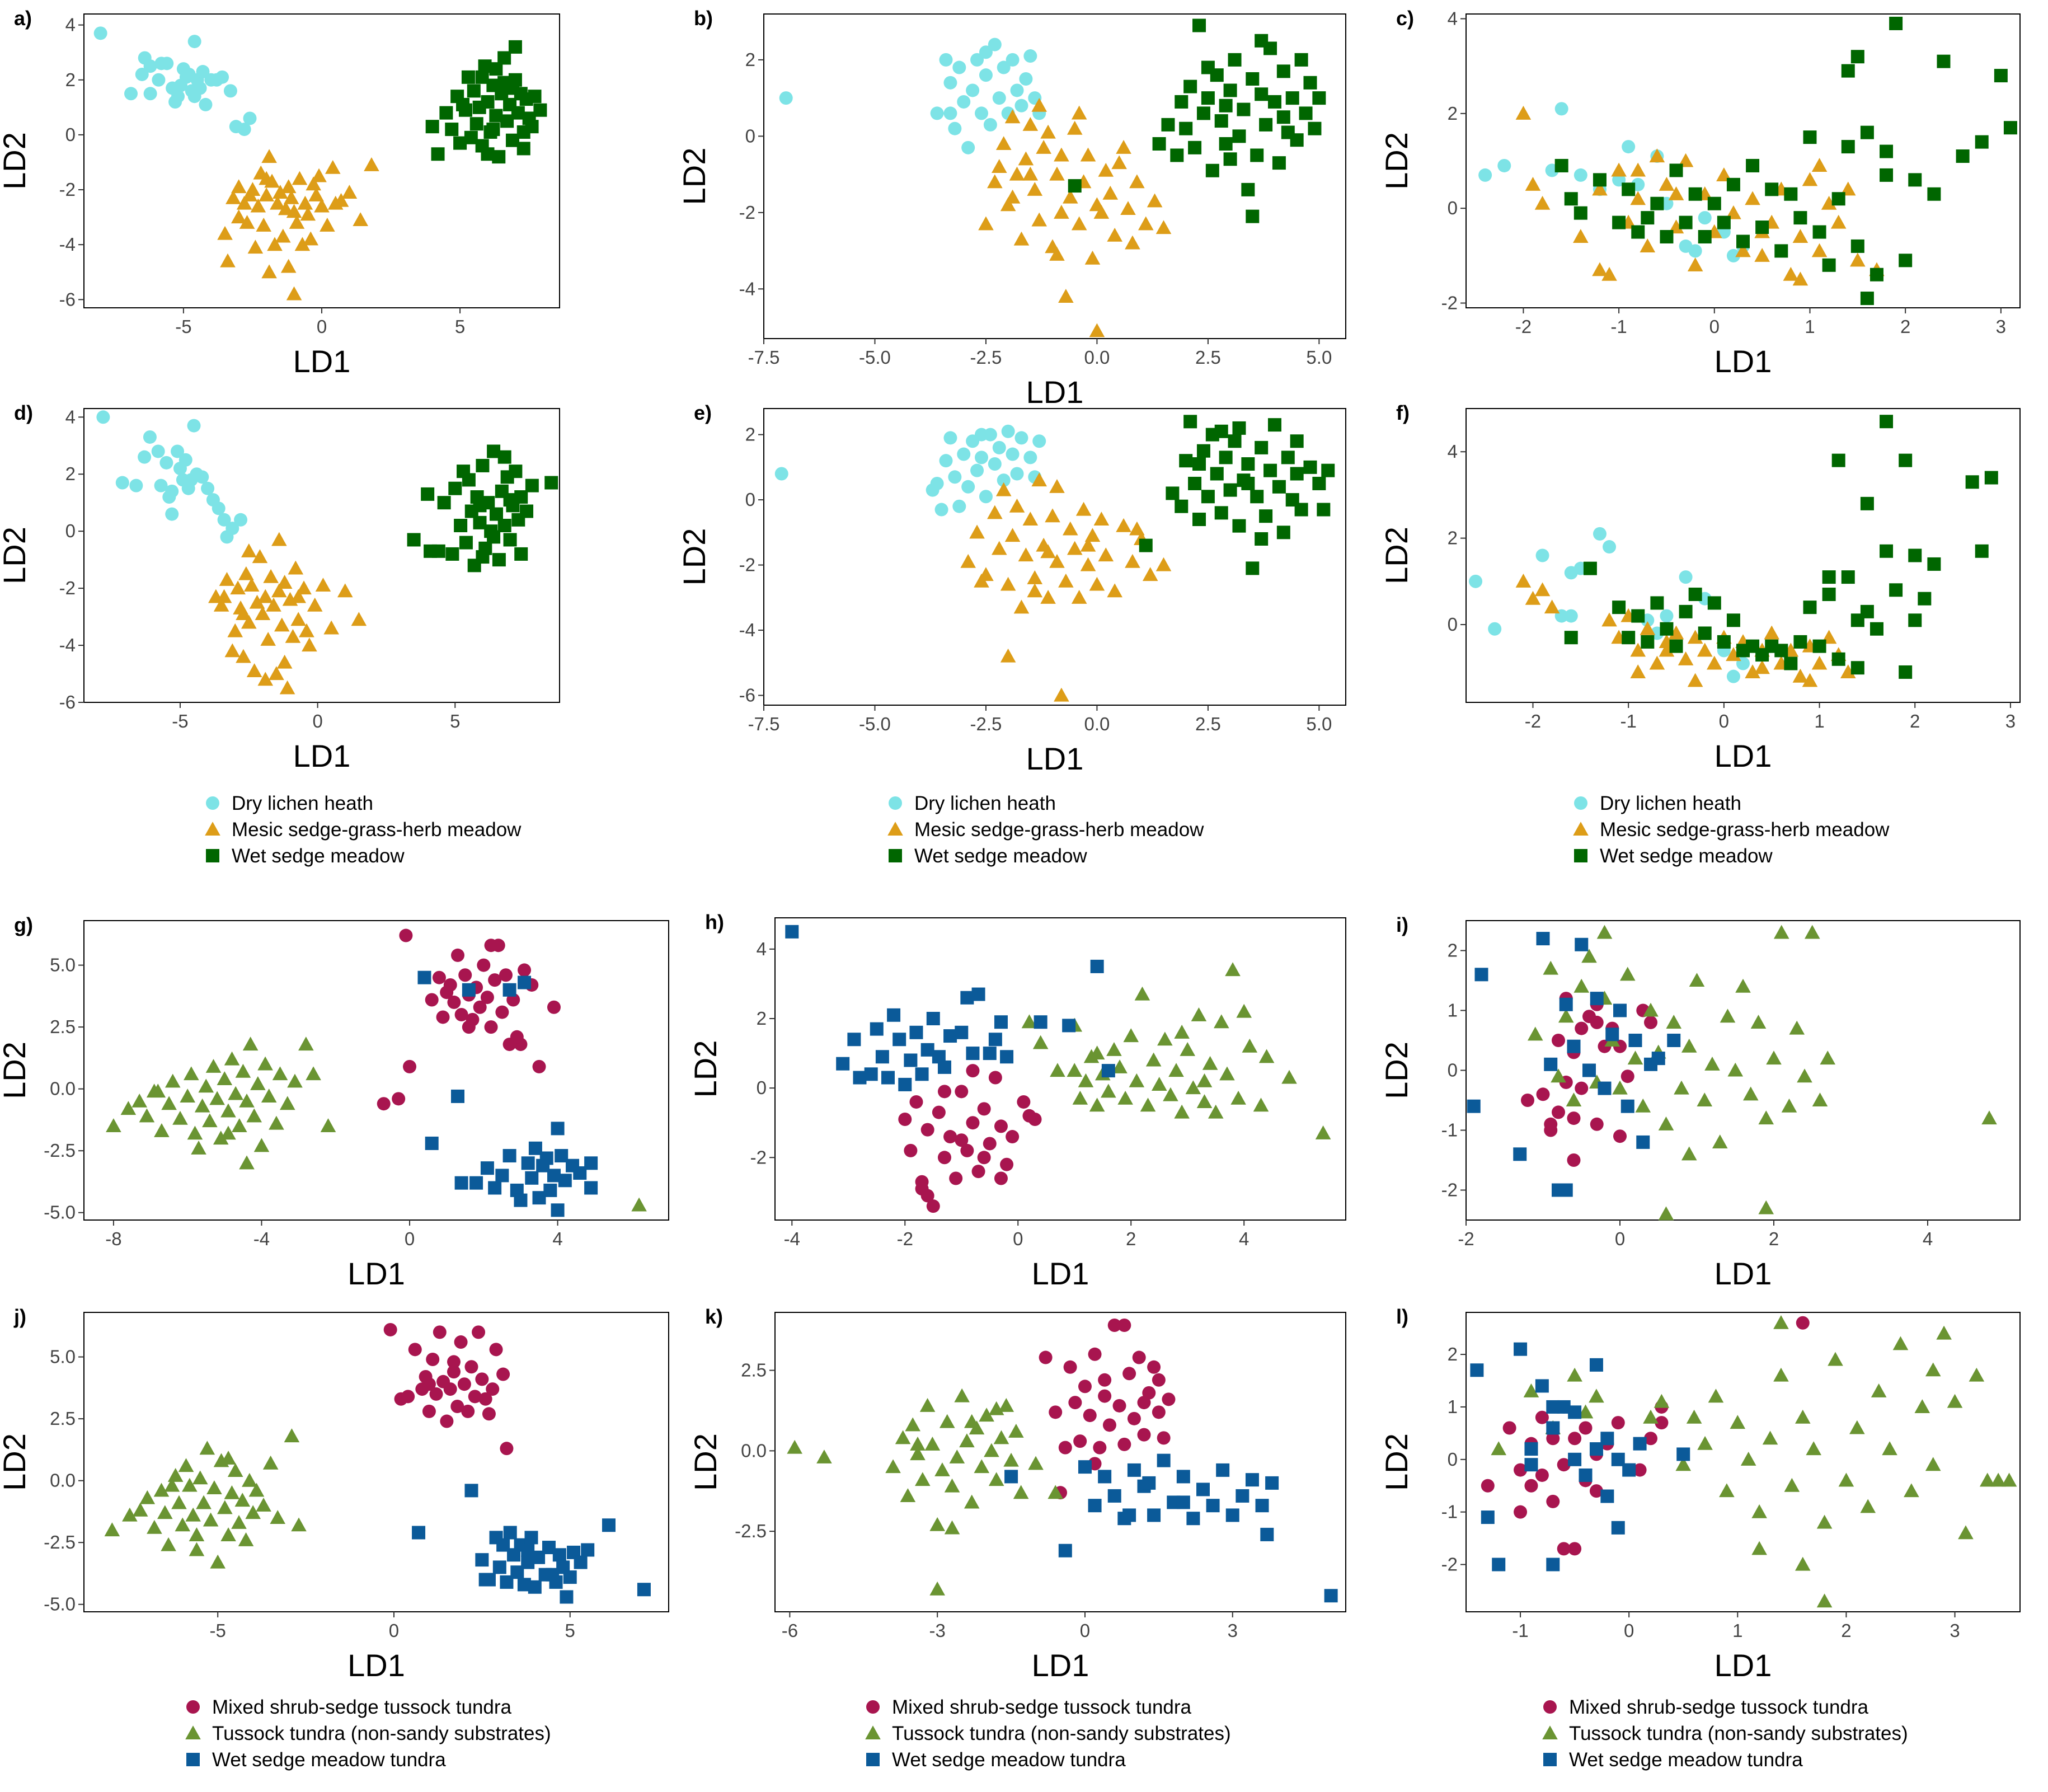  Describe the element at coordinates (1620, 1238) in the screenshot. I see `x-tick-label: 0` at that location.